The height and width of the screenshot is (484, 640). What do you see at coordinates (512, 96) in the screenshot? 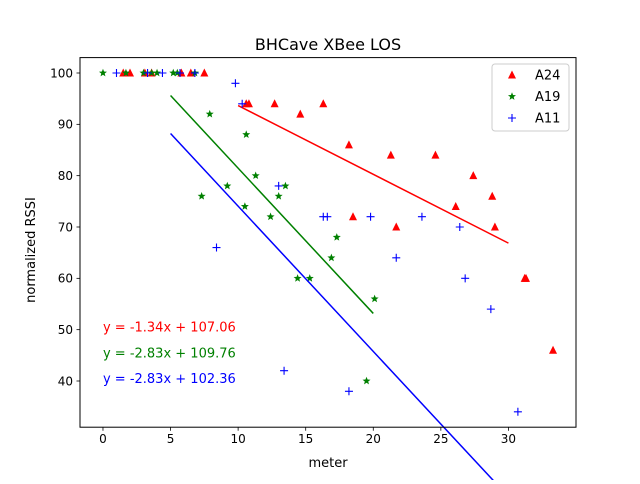
I see `legend-marker-a19` at bounding box center [512, 96].